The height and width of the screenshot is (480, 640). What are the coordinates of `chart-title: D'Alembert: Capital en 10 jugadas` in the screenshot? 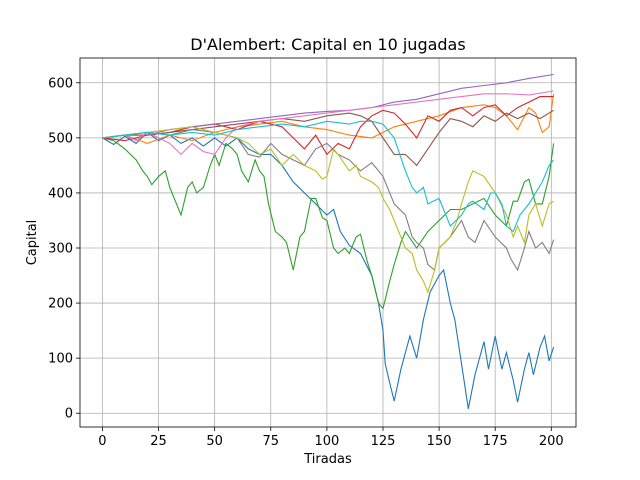 It's located at (327, 44).